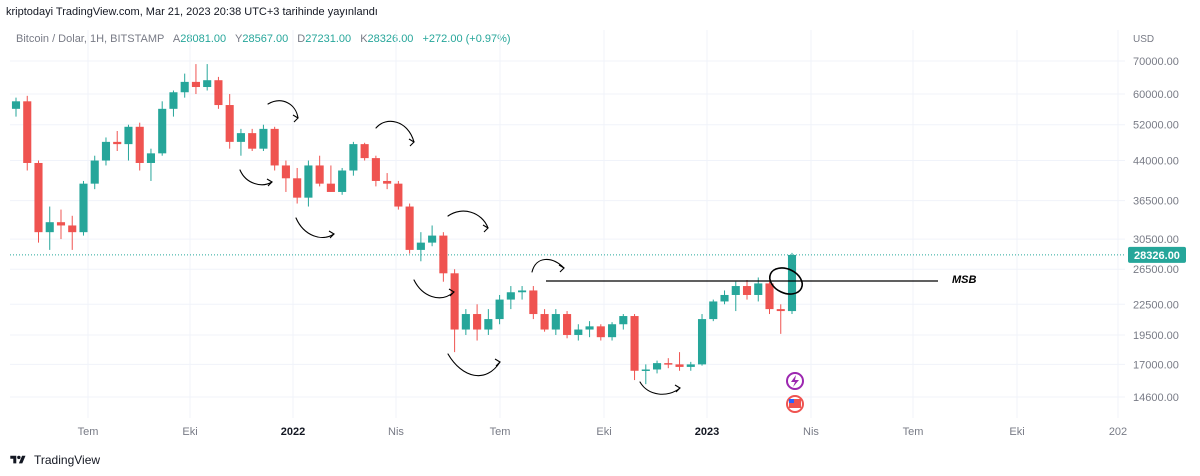 Image resolution: width=1200 pixels, height=476 pixels. What do you see at coordinates (964, 280) in the screenshot?
I see `msb-label: MSB` at bounding box center [964, 280].